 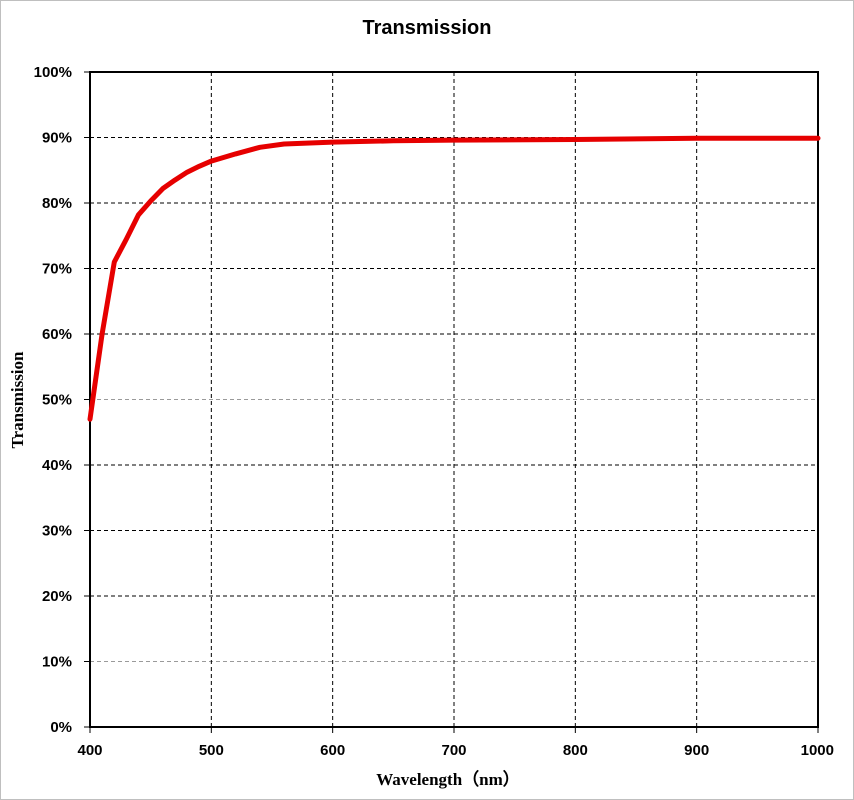 I want to click on x-tick-label: 1000, so click(x=817, y=750).